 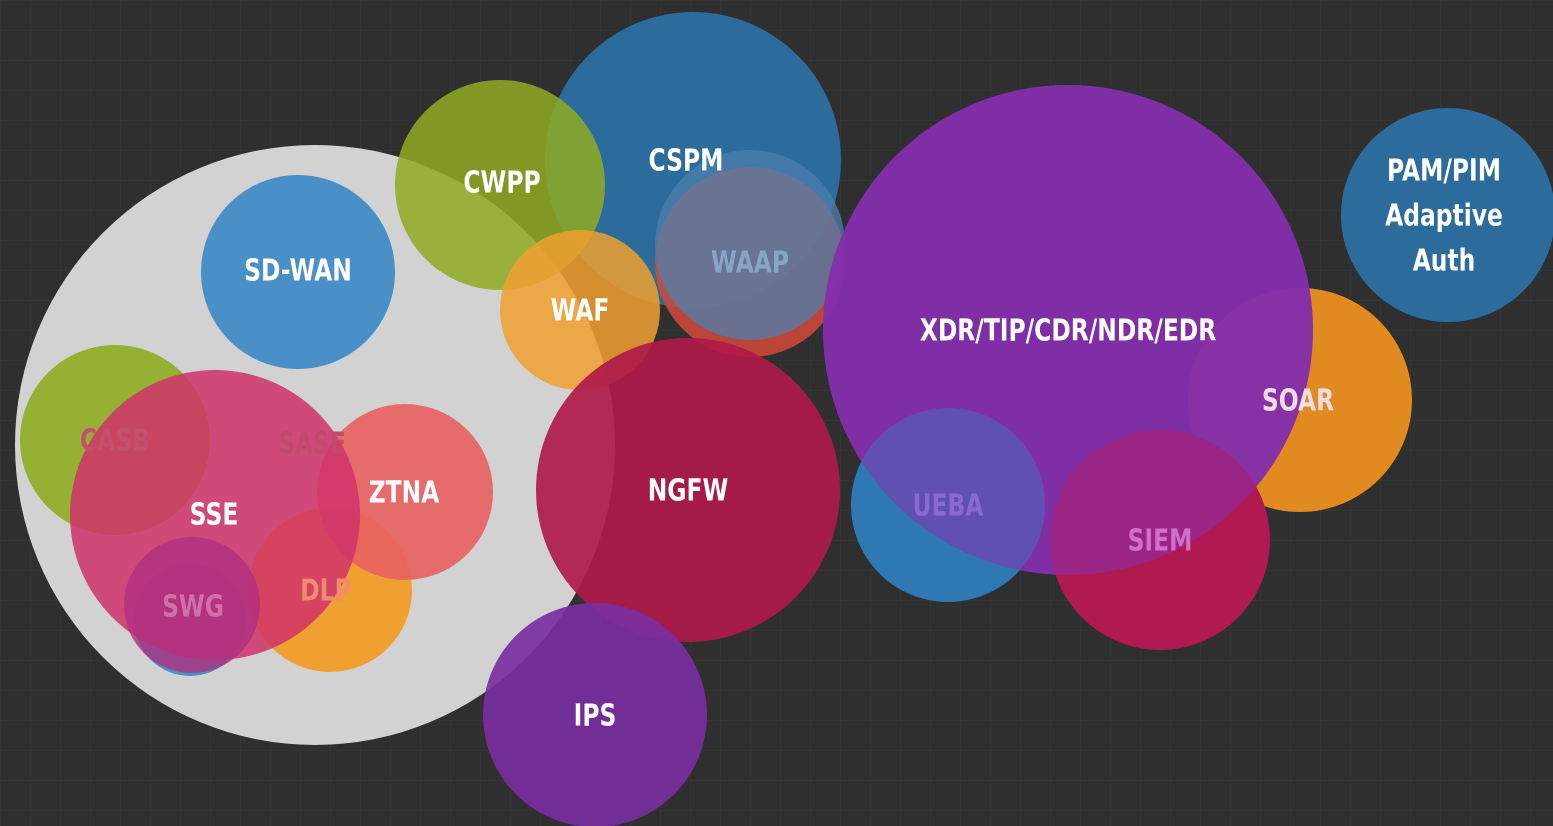 I want to click on circle-ngfw, so click(x=688, y=490).